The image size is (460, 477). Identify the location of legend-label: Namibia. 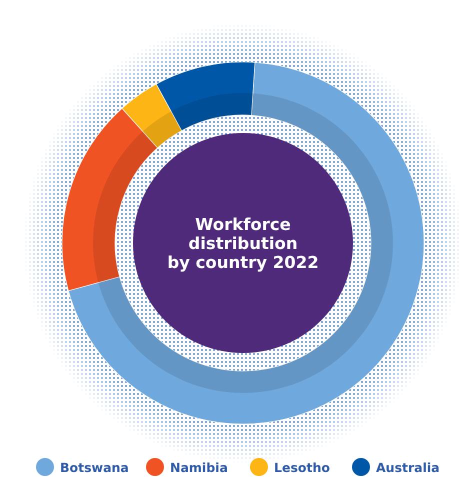
(199, 467).